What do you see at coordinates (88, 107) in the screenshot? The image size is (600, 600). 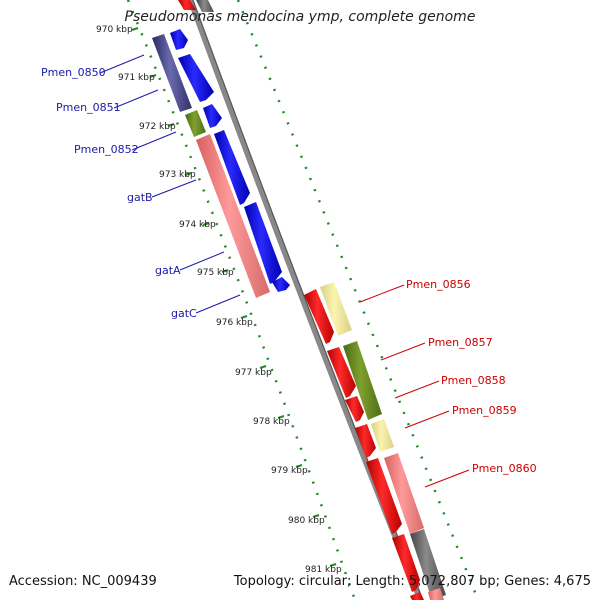 I see `gene-label-pmen-0851: Pmen_0851` at bounding box center [88, 107].